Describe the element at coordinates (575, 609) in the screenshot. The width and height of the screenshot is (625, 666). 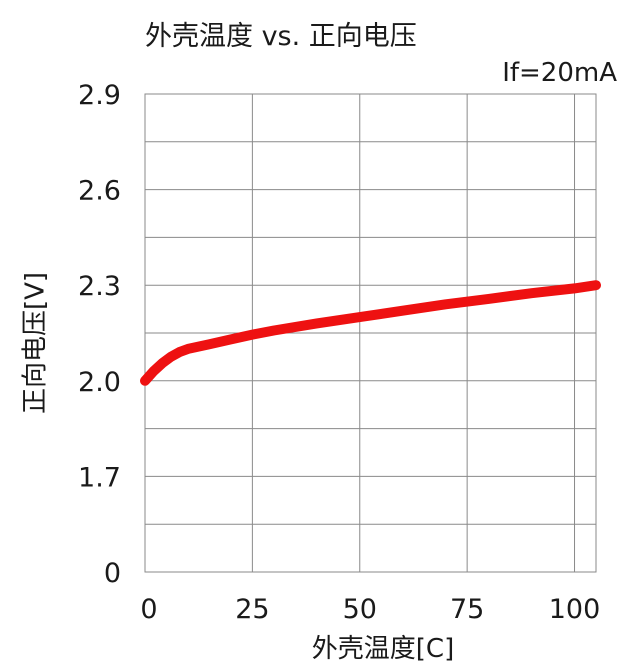
I see `x-tick-label: 100` at that location.